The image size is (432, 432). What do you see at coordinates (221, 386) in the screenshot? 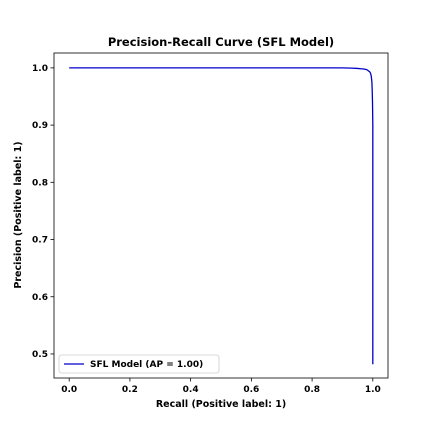
I see `x-axis: 0.0 0.2 0.4 0.6 0.8 1.0` at bounding box center [221, 386].